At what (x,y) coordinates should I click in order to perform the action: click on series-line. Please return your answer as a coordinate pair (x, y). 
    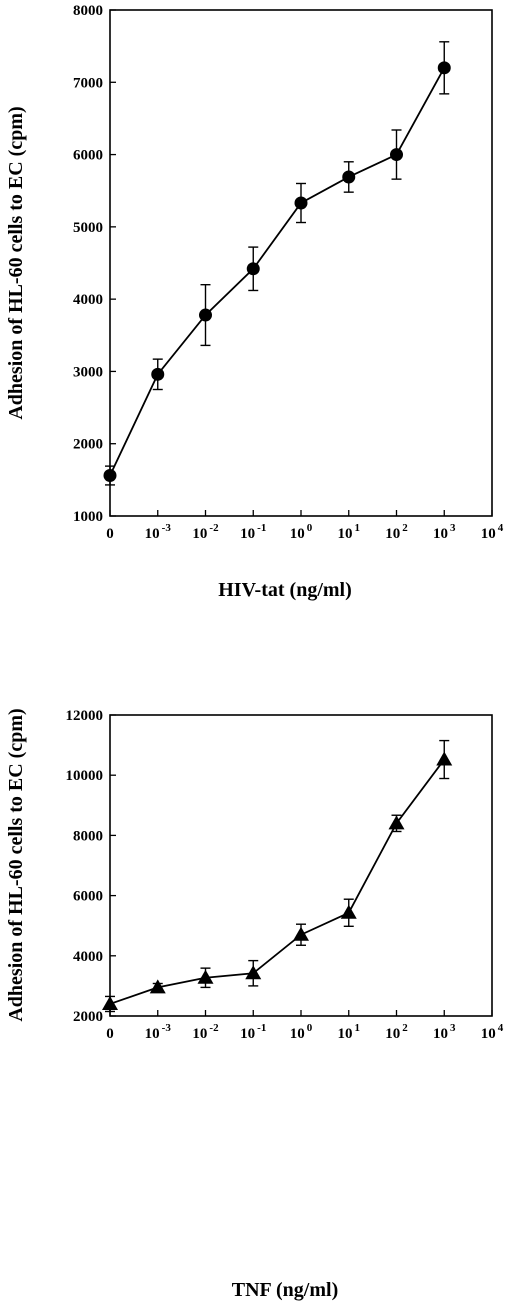
    Looking at the image, I should click on (277, 882).